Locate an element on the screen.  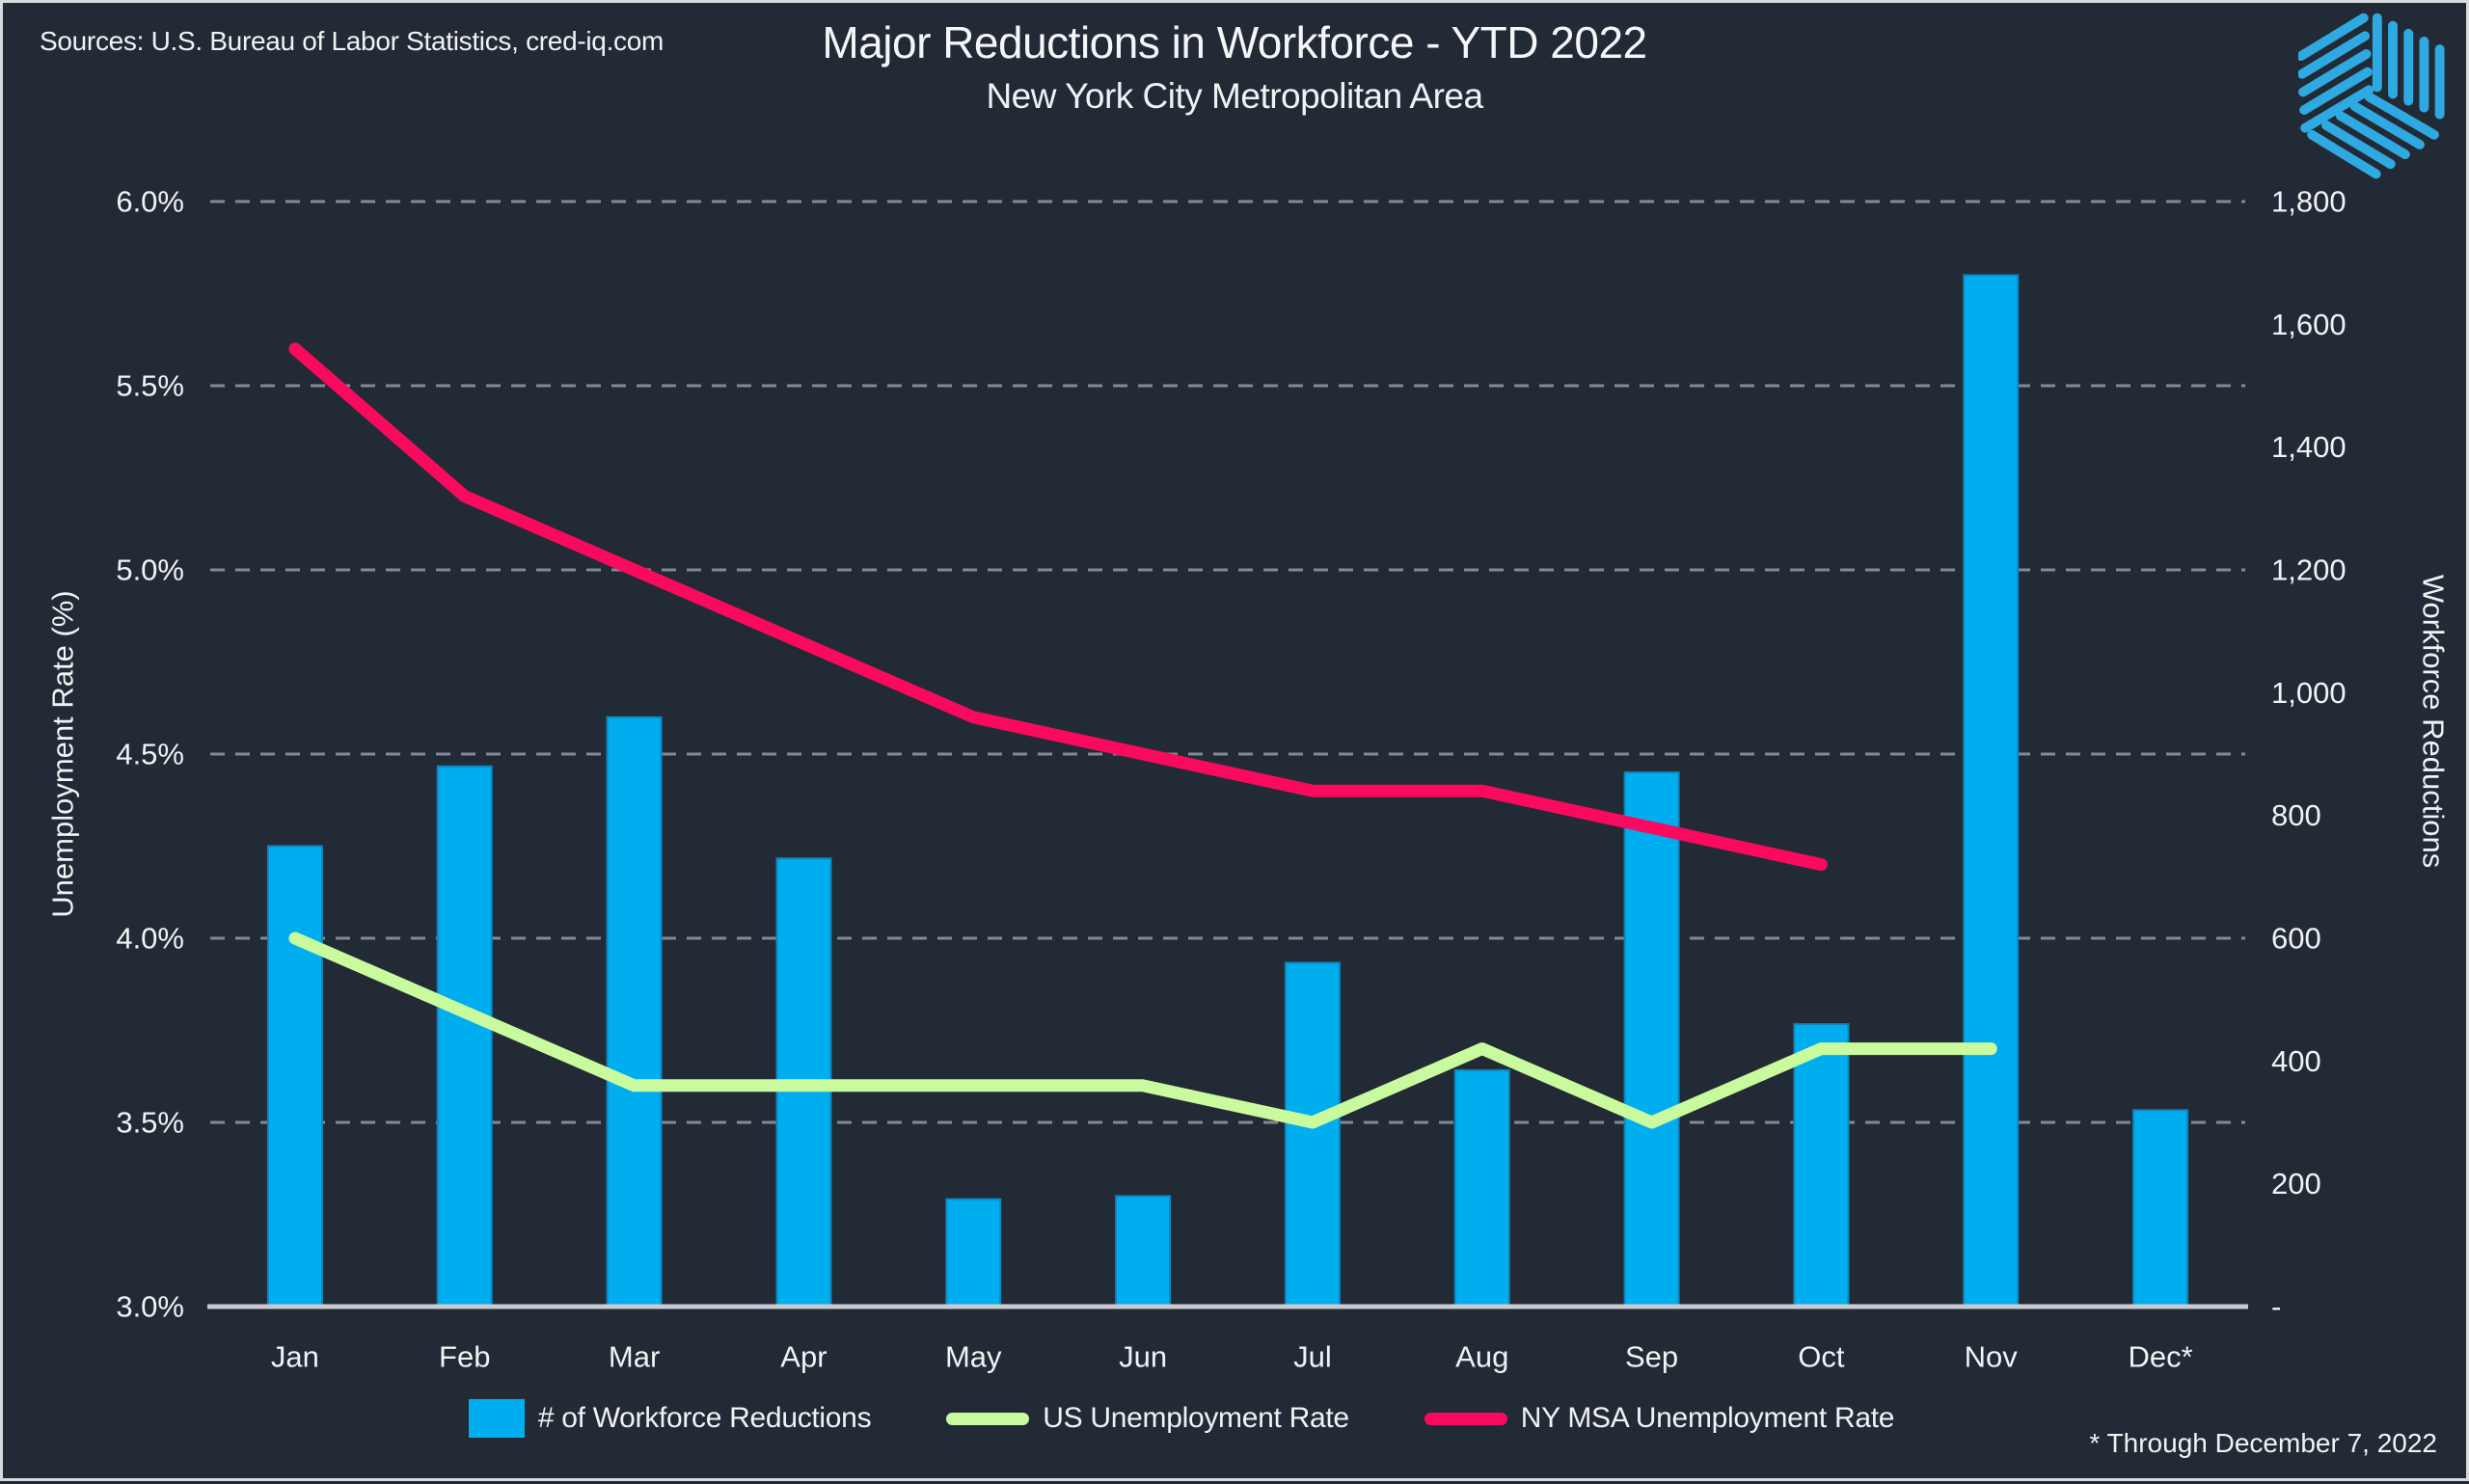
chart-title: Major Reductions in Workforce - YTD 2022 is located at coordinates (1234, 42).